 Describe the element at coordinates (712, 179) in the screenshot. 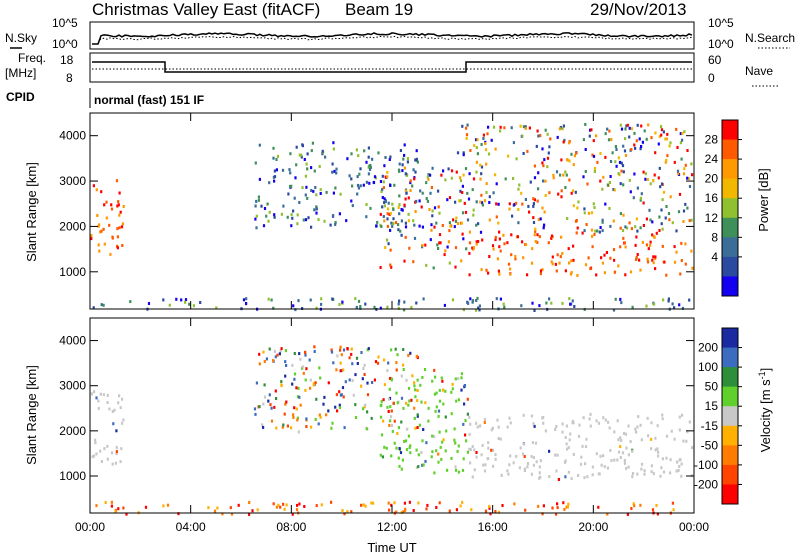

I see `colorbar-tick-label: 20` at that location.